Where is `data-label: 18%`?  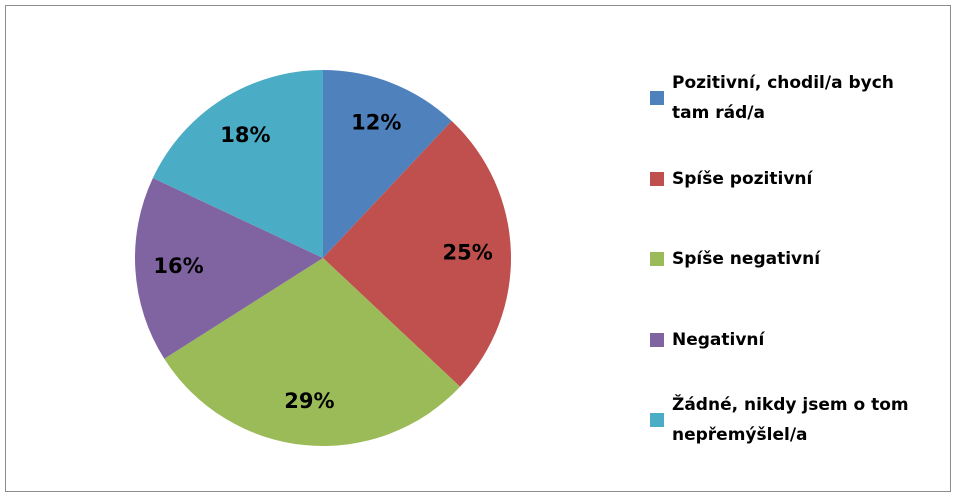 data-label: 18% is located at coordinates (245, 135).